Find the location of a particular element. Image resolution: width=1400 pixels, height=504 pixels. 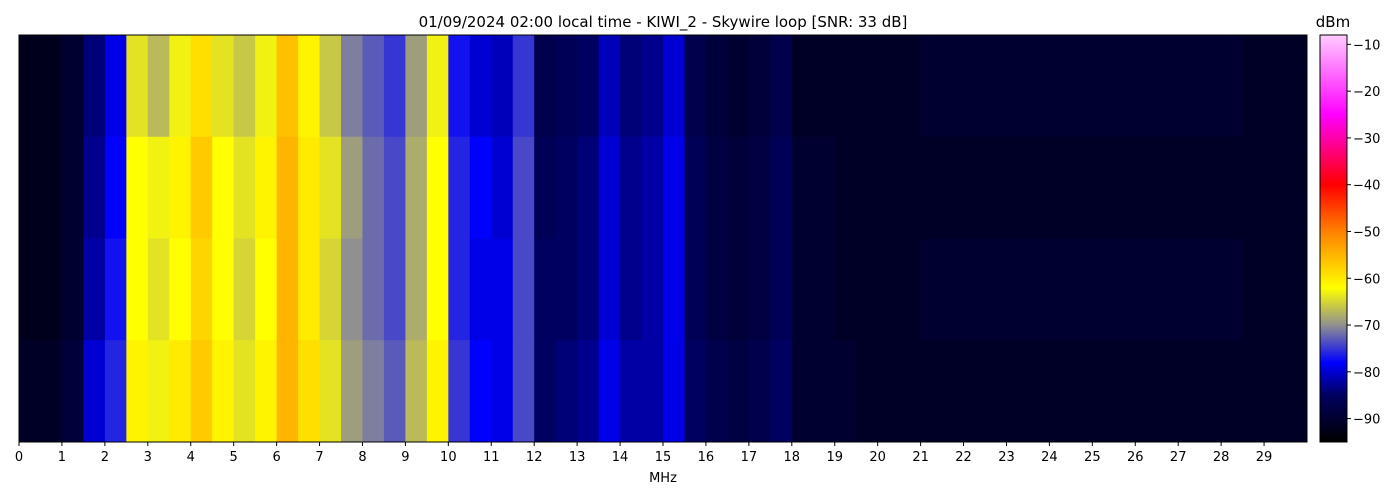

x-tick-label: 27 is located at coordinates (1178, 457).